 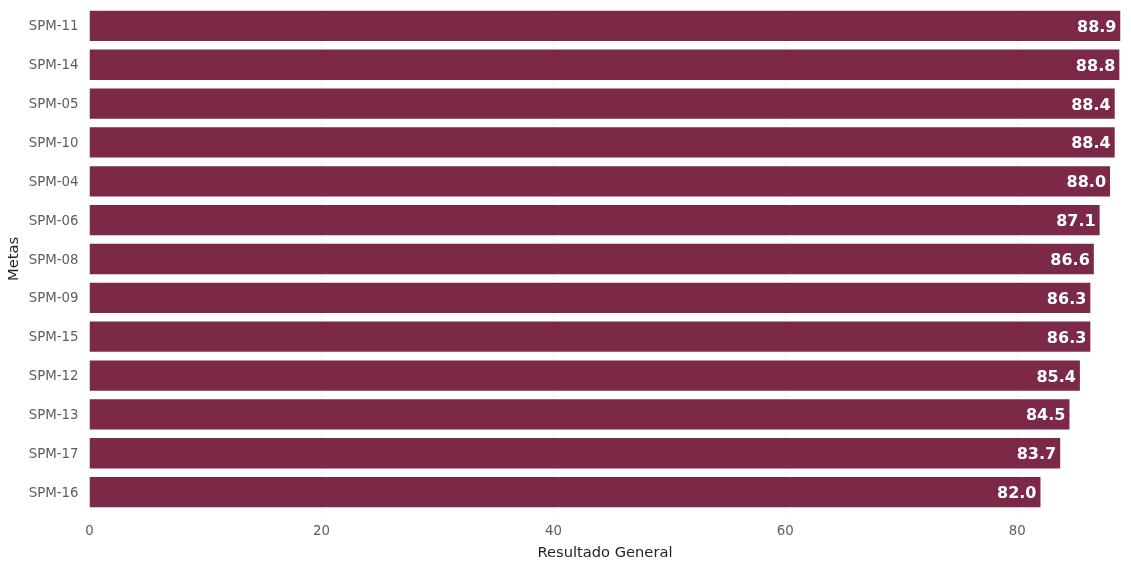 What do you see at coordinates (53, 259) in the screenshot?
I see `y-tick-label: SPM-08` at bounding box center [53, 259].